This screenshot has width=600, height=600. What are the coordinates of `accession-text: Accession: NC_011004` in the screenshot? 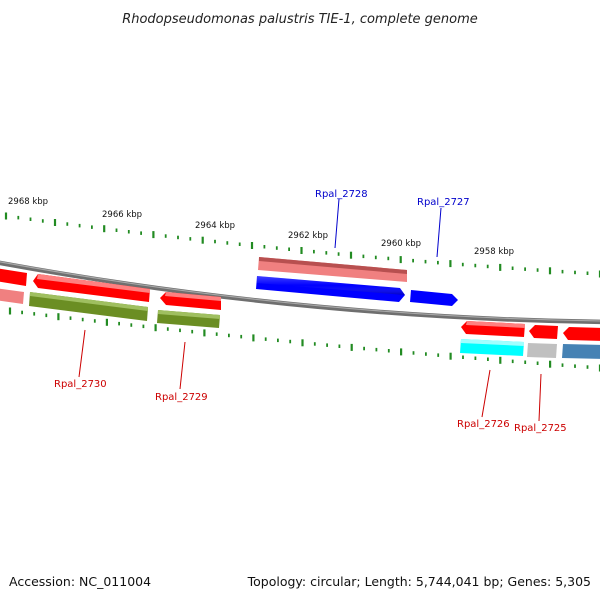 It's located at (80, 581).